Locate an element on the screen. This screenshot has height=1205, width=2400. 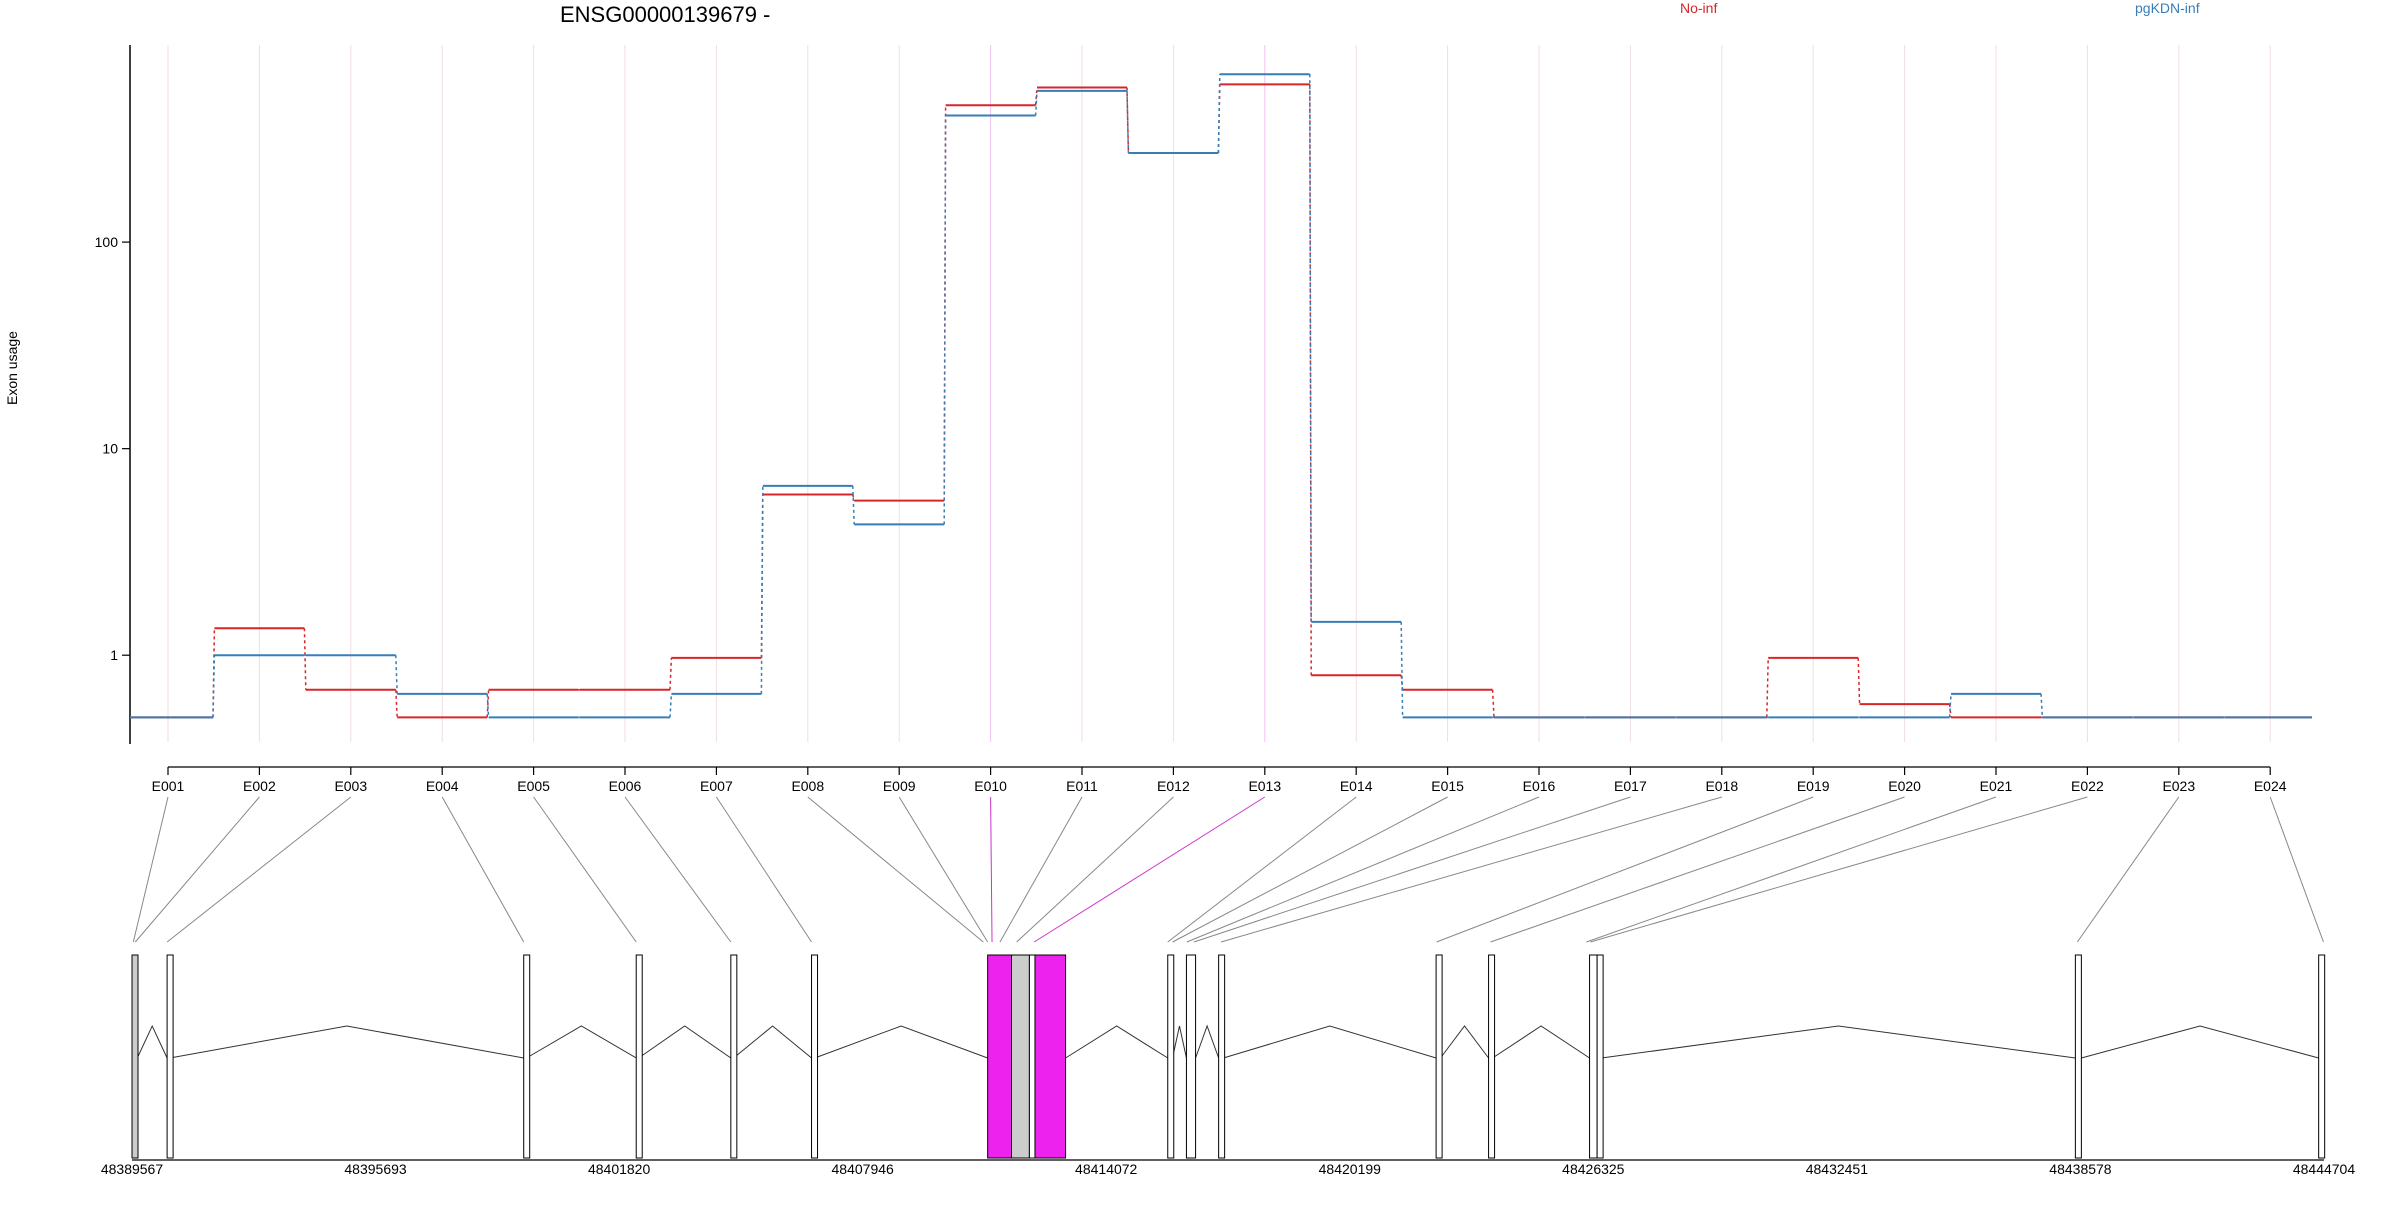
genomic-coord-label: 48420199 is located at coordinates (1350, 1169).